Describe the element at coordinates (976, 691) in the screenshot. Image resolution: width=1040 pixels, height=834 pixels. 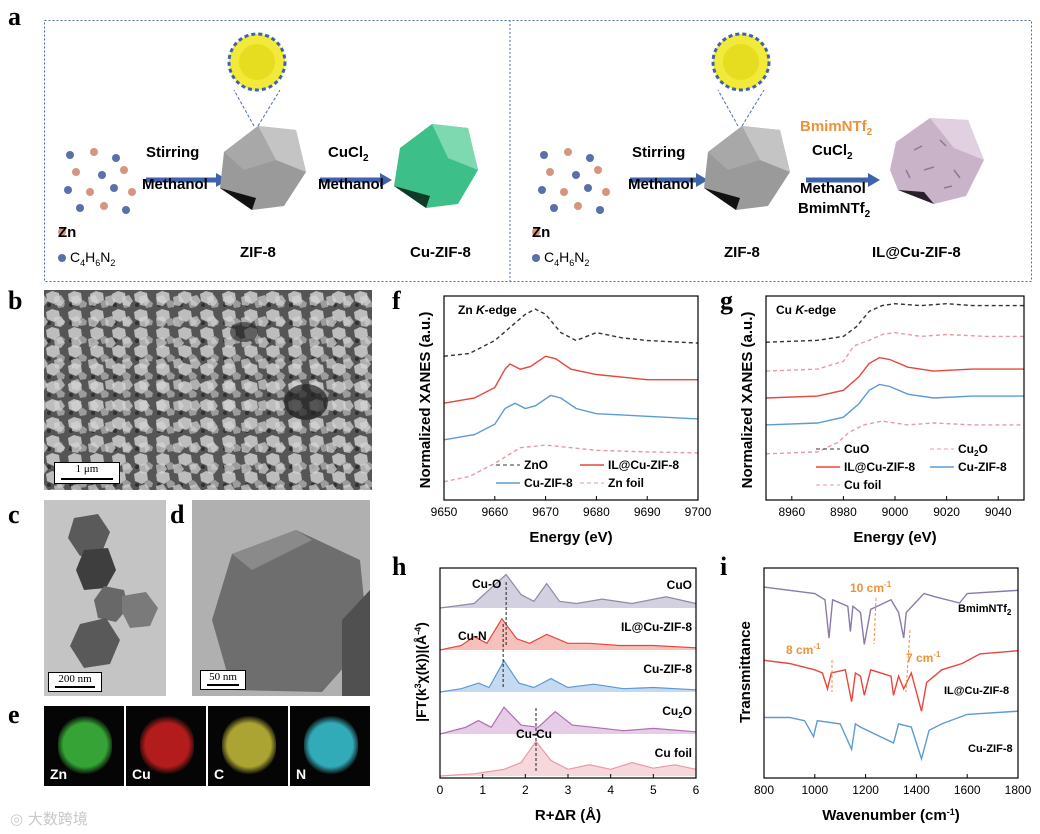
I see `label-il-cu-zif8: IL@Cu-ZIF-8` at that location.